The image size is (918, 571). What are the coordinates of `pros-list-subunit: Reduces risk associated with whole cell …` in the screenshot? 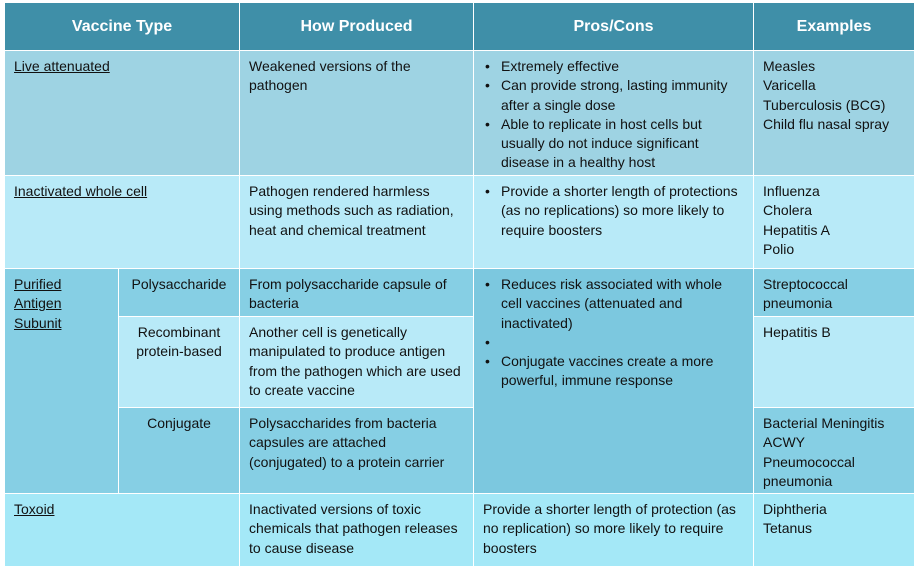 It's located at (613, 332).